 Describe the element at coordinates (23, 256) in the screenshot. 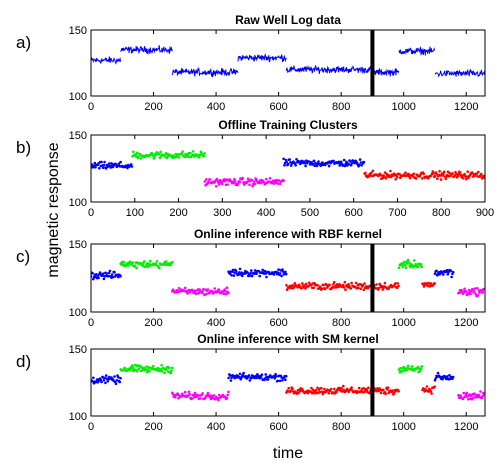

I see `panel-label: c)` at that location.